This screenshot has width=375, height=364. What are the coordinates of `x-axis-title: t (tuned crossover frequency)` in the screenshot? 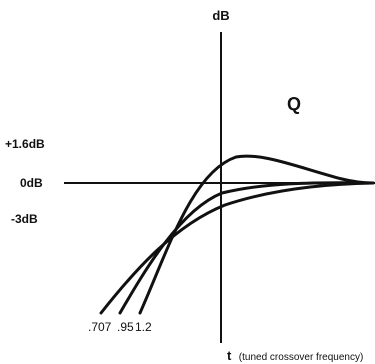 It's located at (295, 355).